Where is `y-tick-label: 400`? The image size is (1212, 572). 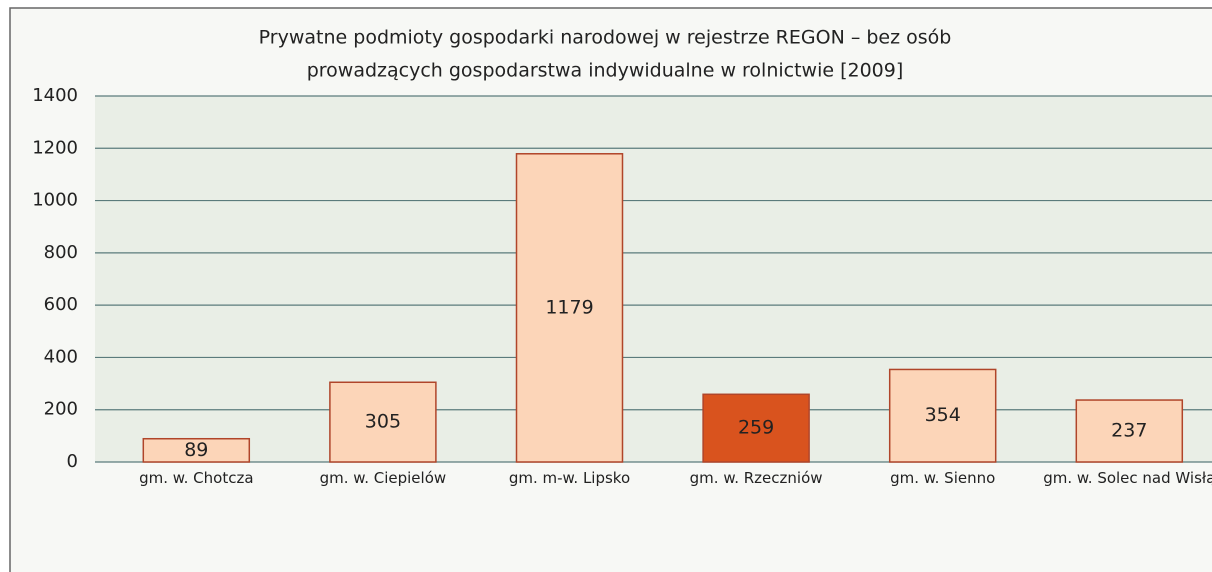 y-tick-label: 400 is located at coordinates (61, 356).